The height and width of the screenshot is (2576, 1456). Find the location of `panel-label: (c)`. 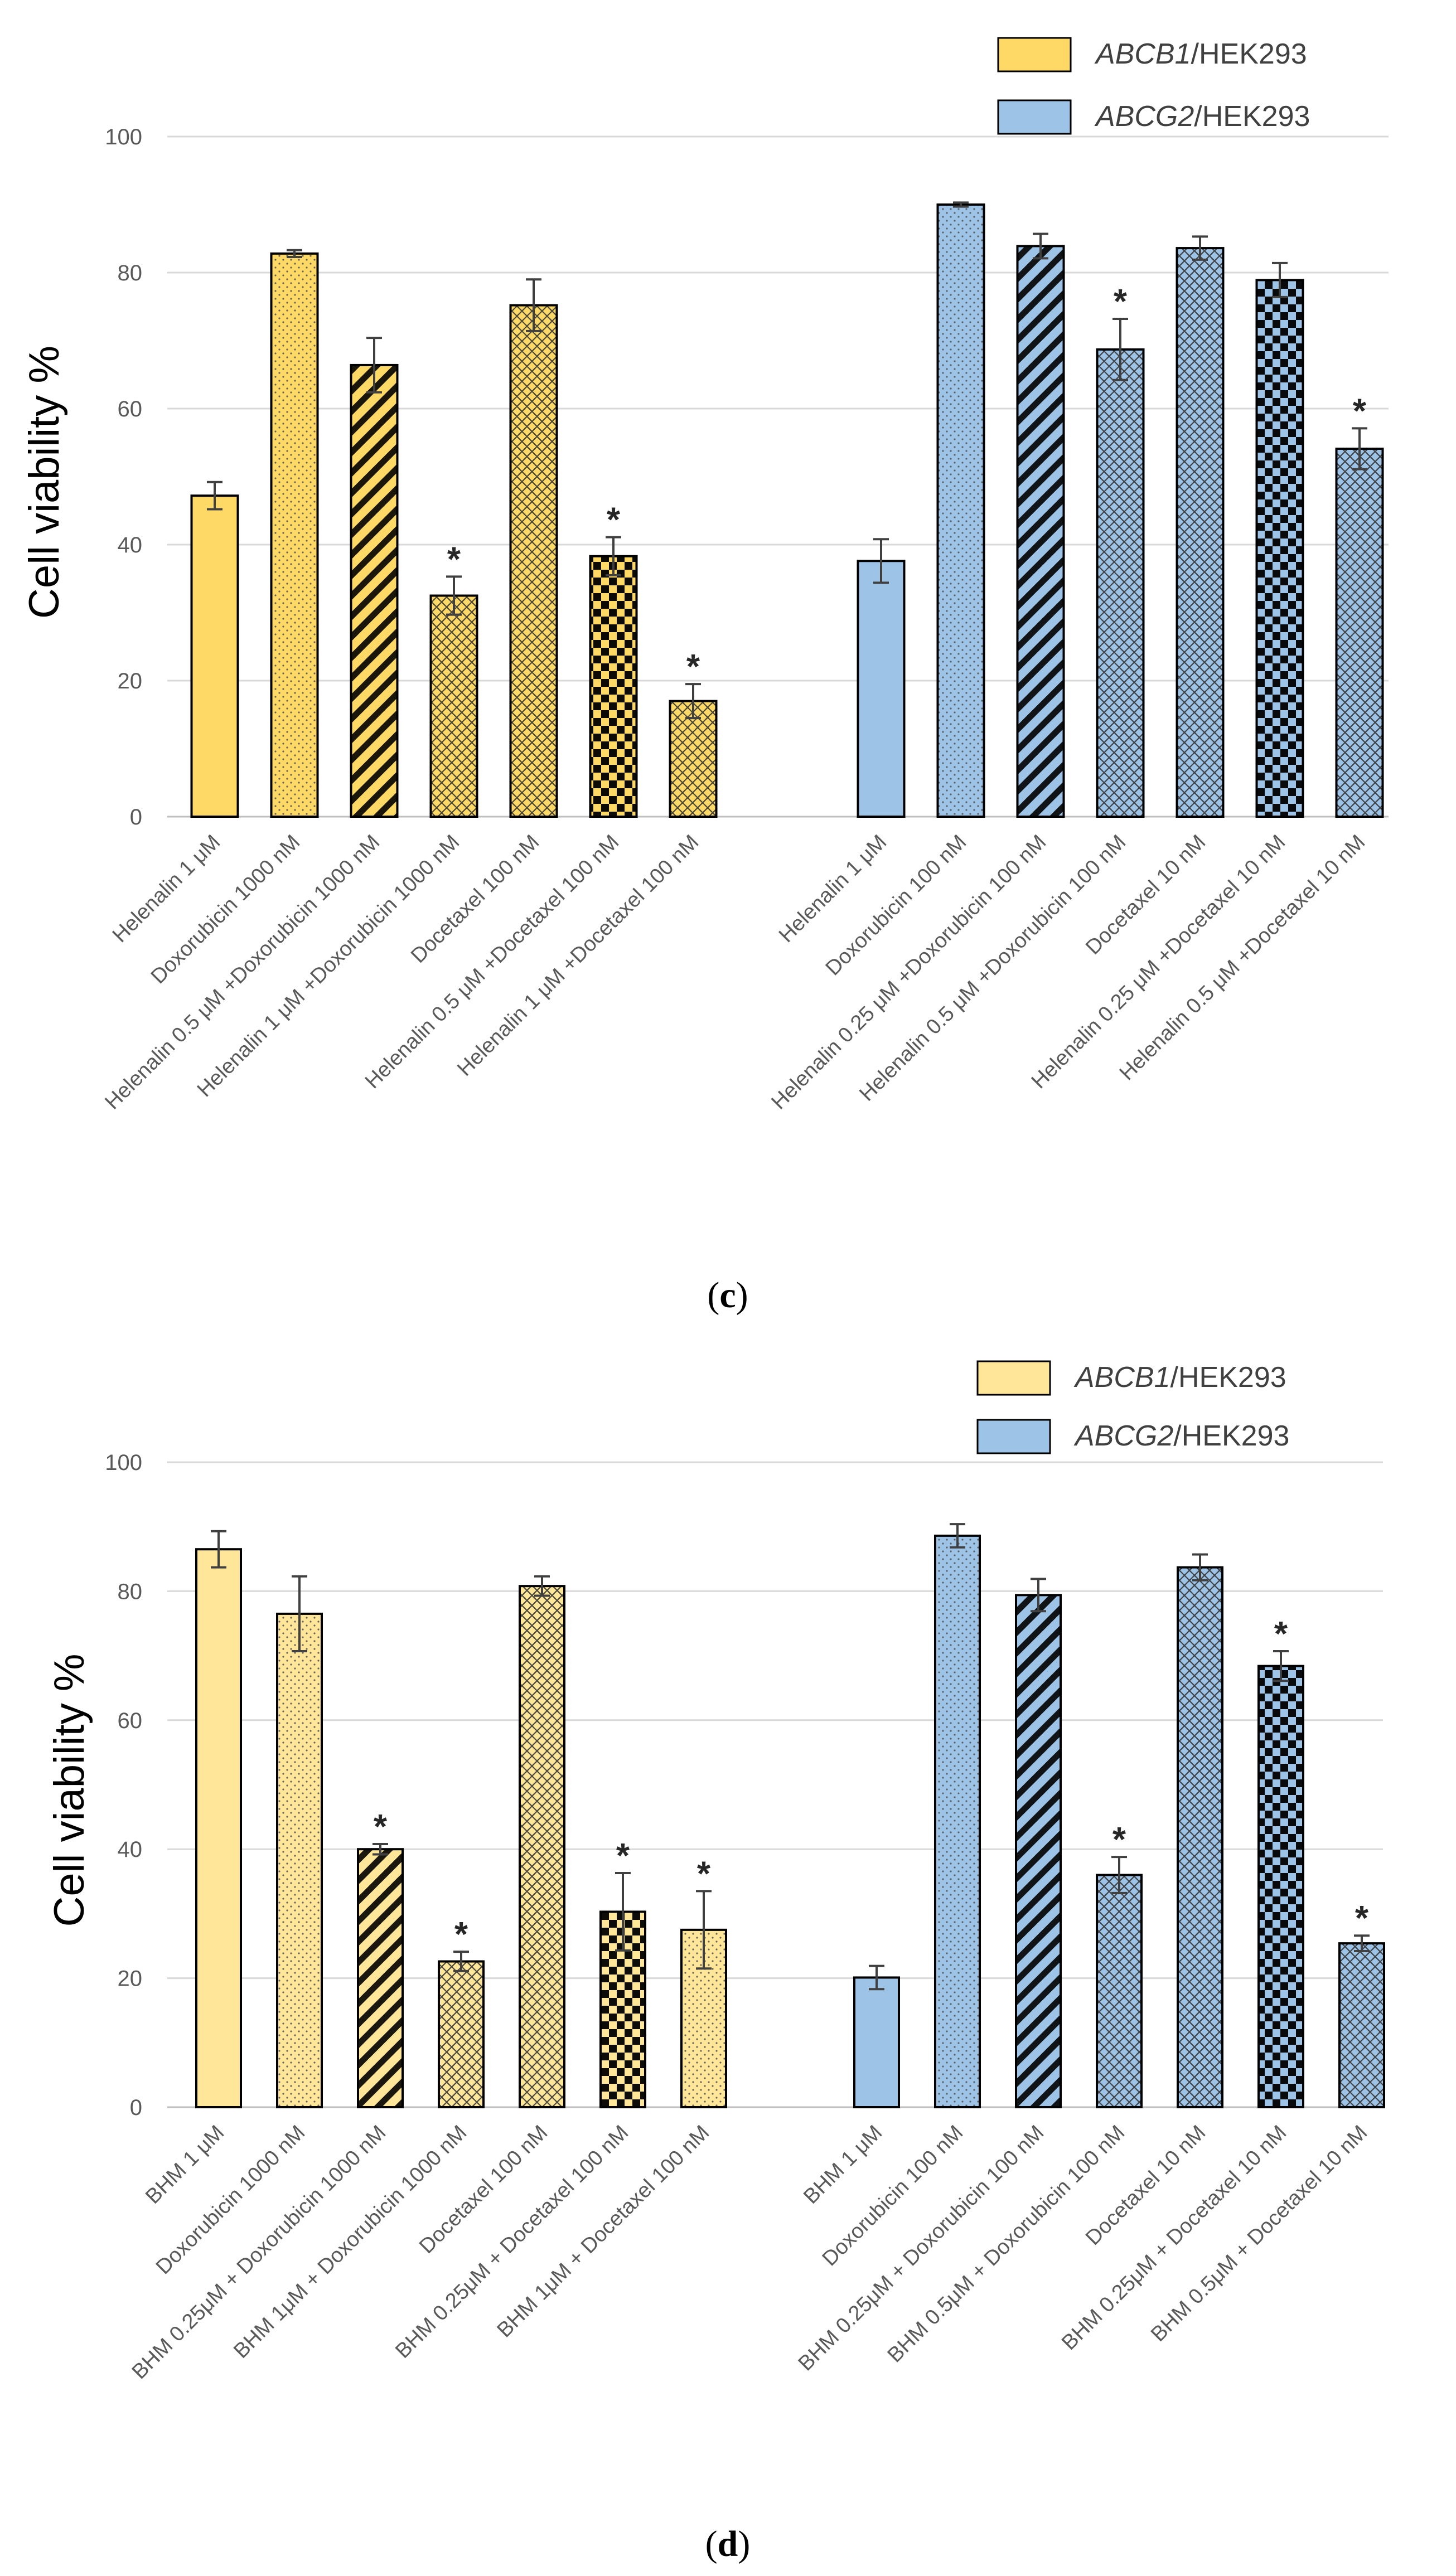

panel-label: (c) is located at coordinates (728, 1295).